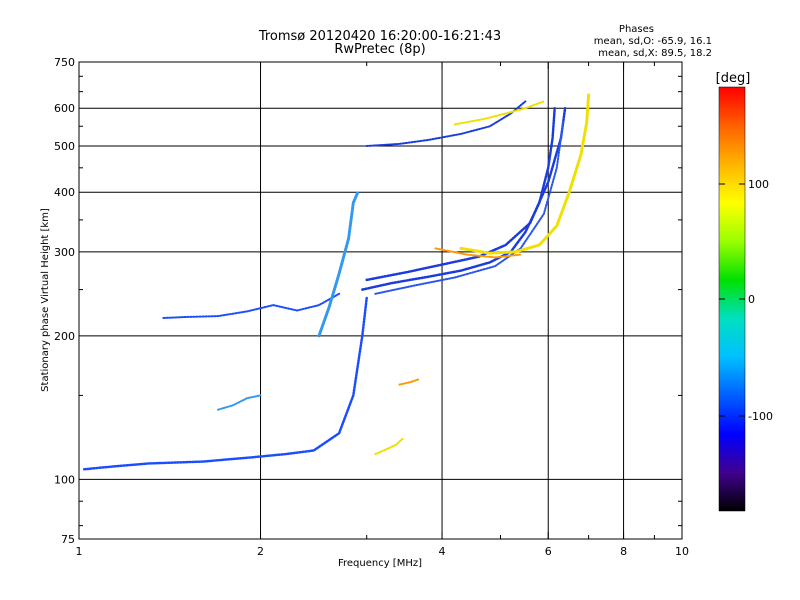 This screenshot has height=600, width=800. I want to click on y-tick-label: 100, so click(64, 479).